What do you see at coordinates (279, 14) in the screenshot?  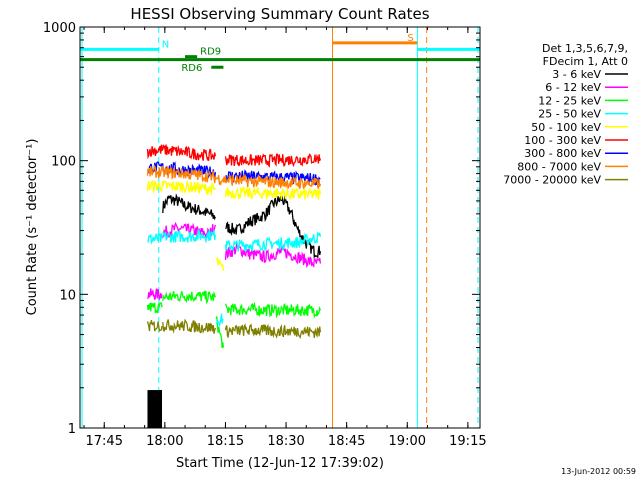 I see `chart-title: HESSI Observing Summary Count Rates` at bounding box center [279, 14].